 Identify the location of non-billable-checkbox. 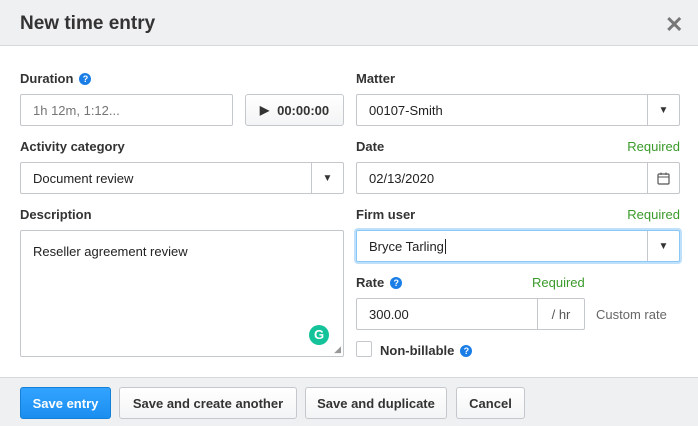
(364, 349).